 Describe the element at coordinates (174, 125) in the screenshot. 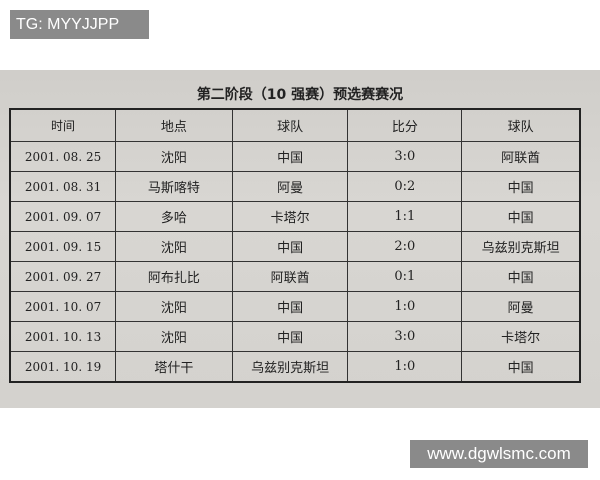

I see `header-venue: 地点` at that location.